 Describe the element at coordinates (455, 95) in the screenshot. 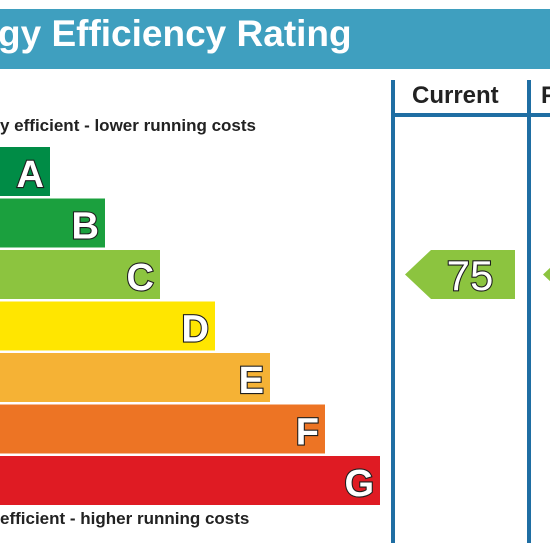

I see `current-column-header: Current` at that location.